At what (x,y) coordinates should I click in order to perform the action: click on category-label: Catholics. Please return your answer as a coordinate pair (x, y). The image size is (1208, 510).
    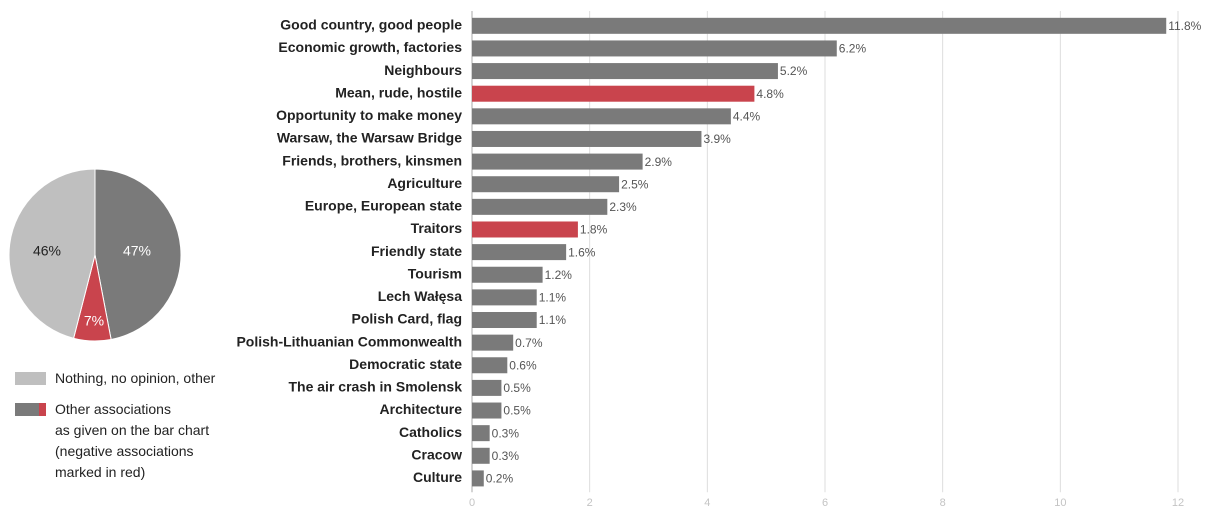
    Looking at the image, I should click on (430, 432).